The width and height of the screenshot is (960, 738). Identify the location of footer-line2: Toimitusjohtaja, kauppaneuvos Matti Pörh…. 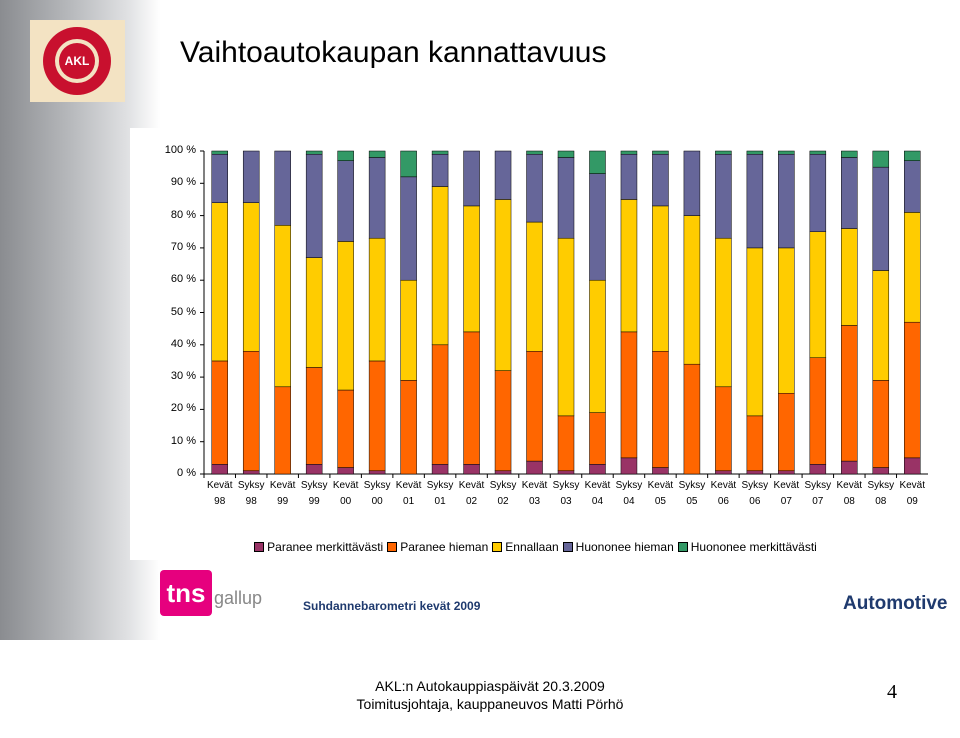
(490, 704).